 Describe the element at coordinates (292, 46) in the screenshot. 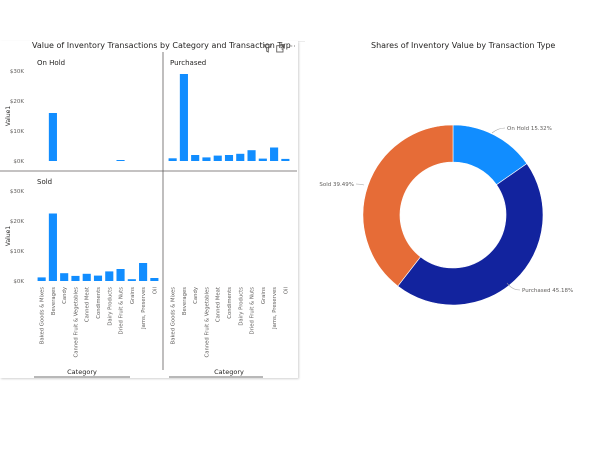

I see `more-options-icon: ···` at that location.